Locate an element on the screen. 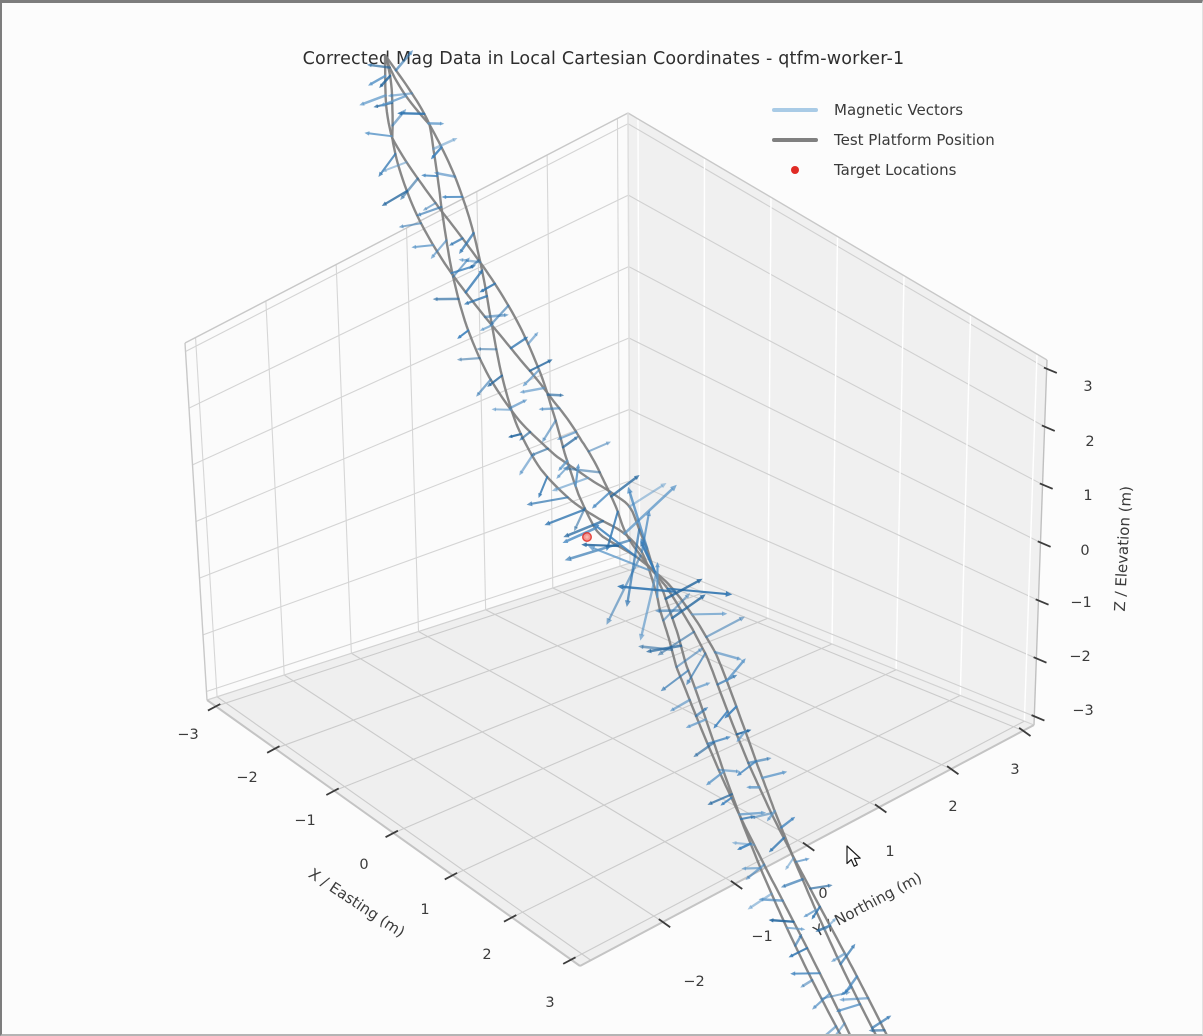 The width and height of the screenshot is (1203, 1036). legend-item-magnetic-vectors: Magnetic Vectors is located at coordinates (883, 110).